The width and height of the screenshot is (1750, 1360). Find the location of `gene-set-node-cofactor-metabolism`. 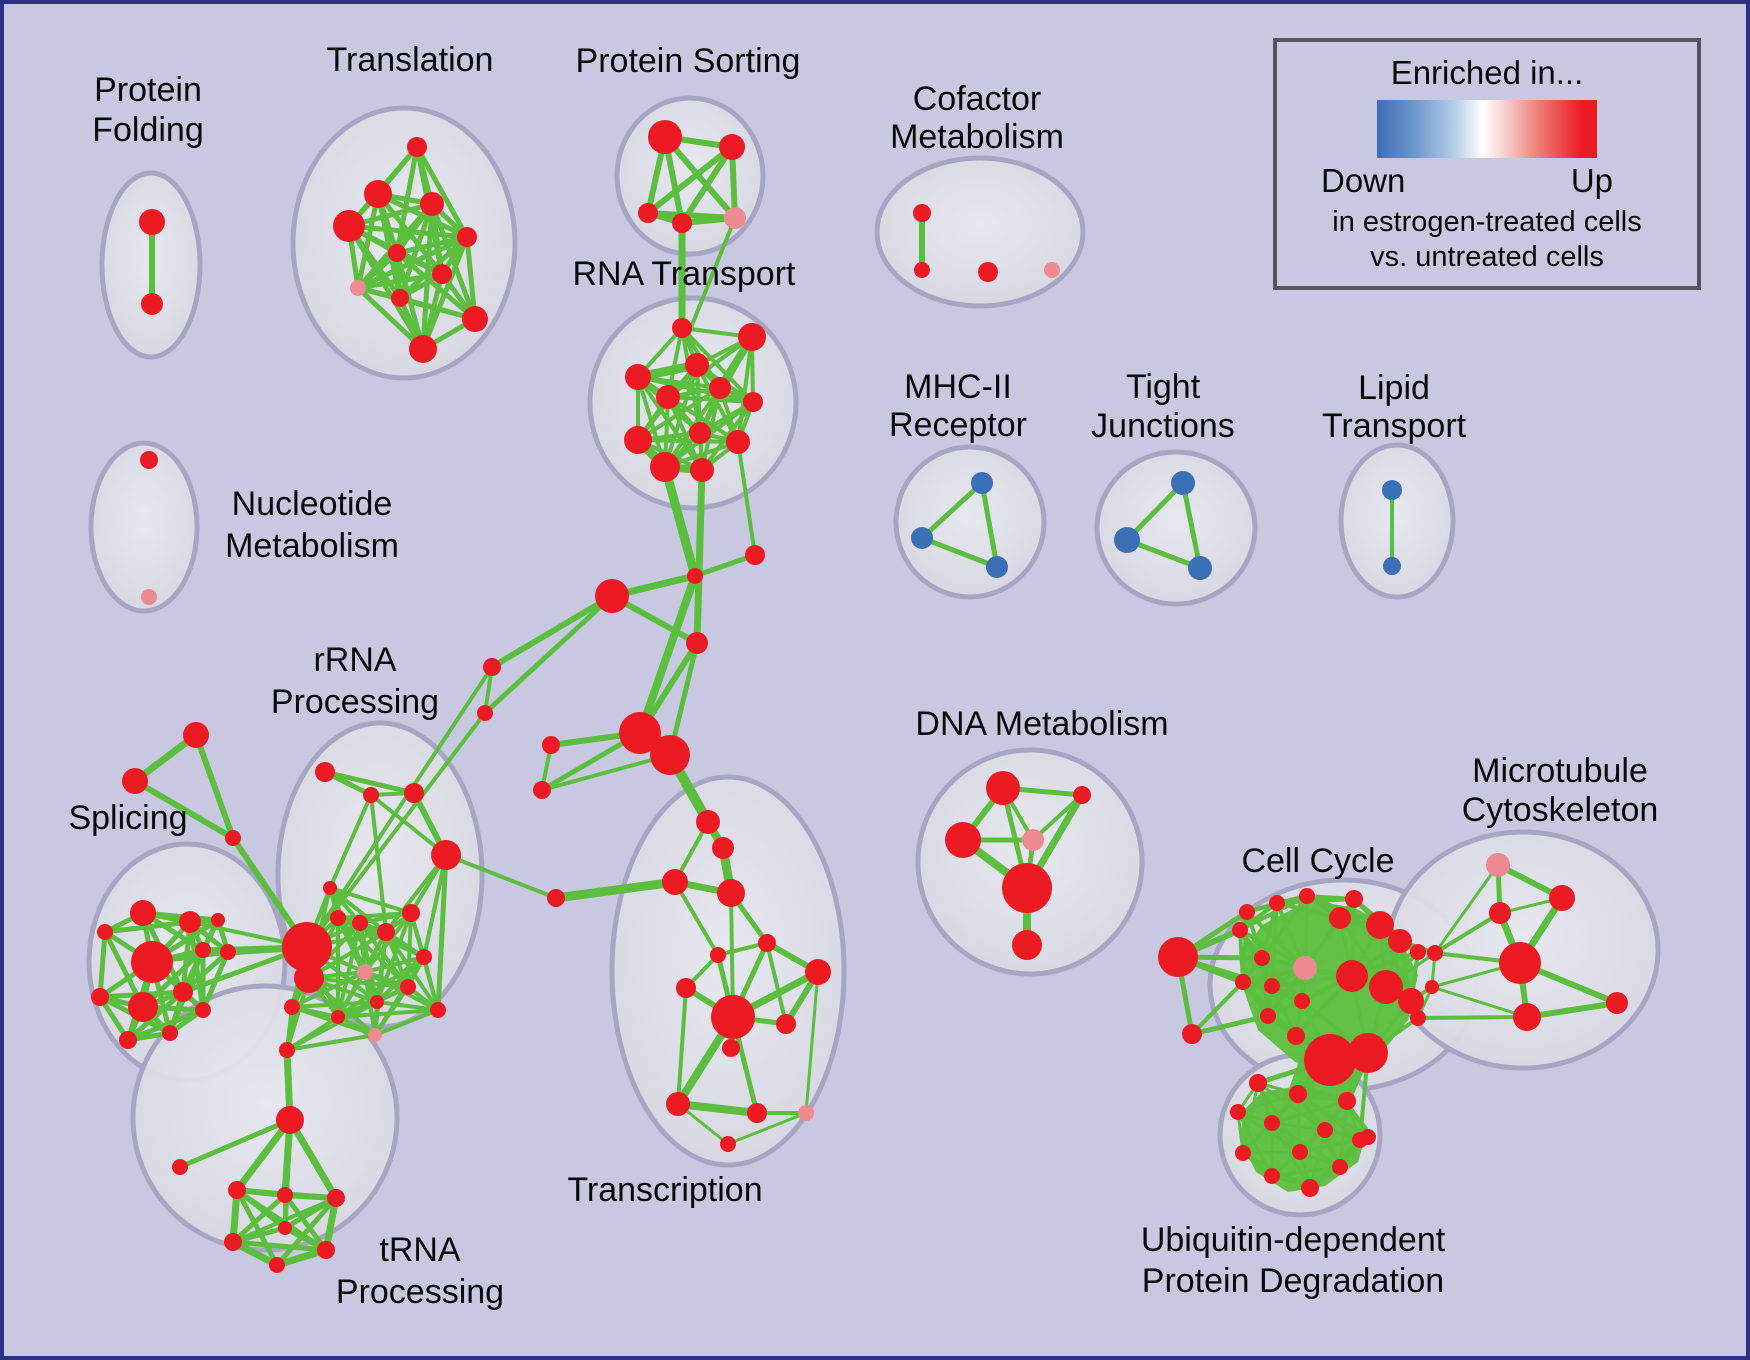

gene-set-node-cofactor-metabolism is located at coordinates (988, 272).